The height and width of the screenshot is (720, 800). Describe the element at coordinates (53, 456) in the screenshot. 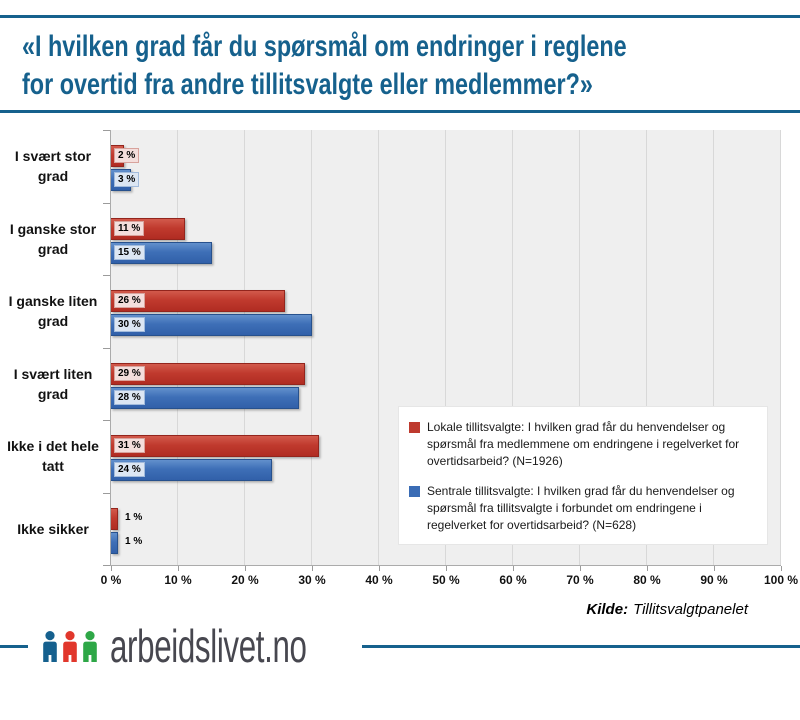

I see `category-label: Ikke i det hele tatt` at that location.